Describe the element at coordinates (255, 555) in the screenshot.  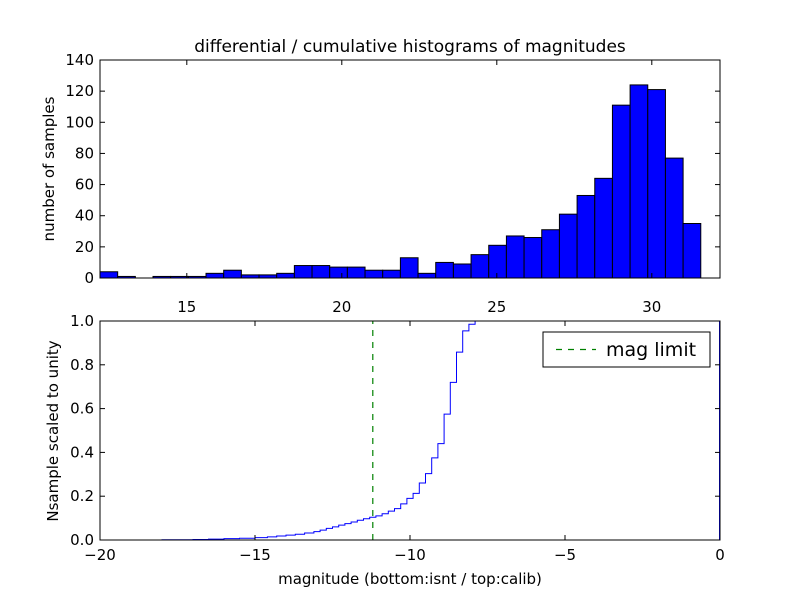
I see `bottom-x-tick-label: −15` at that location.